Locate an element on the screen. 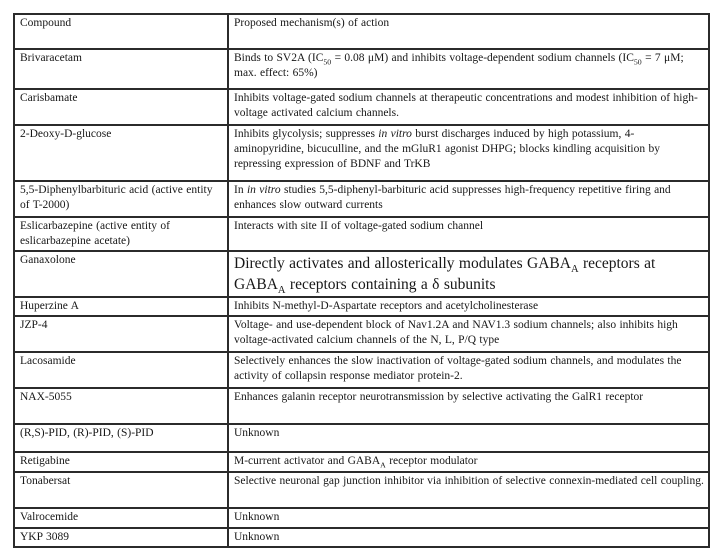 This screenshot has width=720, height=548. table-row: Valrocemide Unknown is located at coordinates (361, 518).